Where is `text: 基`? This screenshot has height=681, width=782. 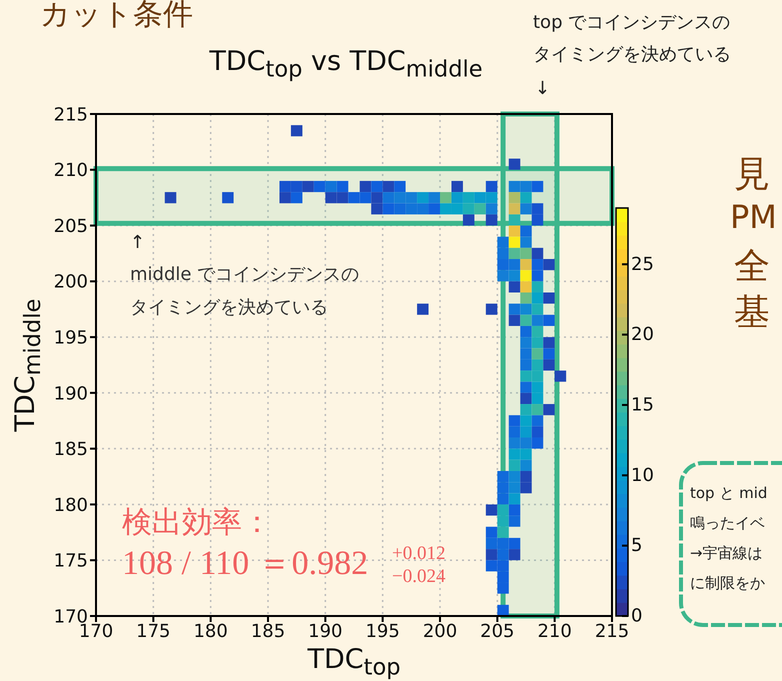
text: 基 is located at coordinates (752, 313).